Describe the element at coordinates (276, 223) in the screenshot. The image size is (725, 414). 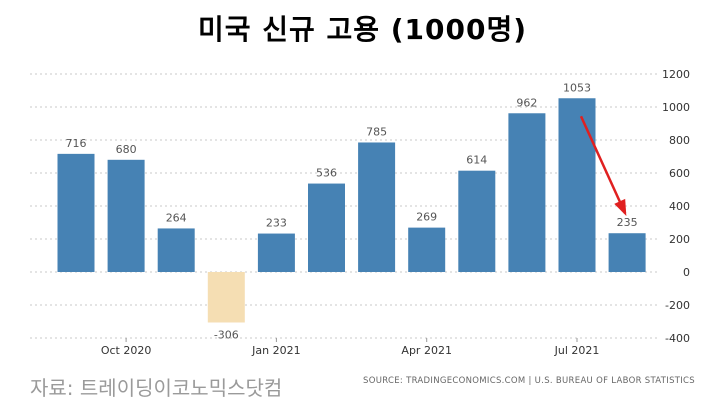
I see `data-label: 233` at that location.